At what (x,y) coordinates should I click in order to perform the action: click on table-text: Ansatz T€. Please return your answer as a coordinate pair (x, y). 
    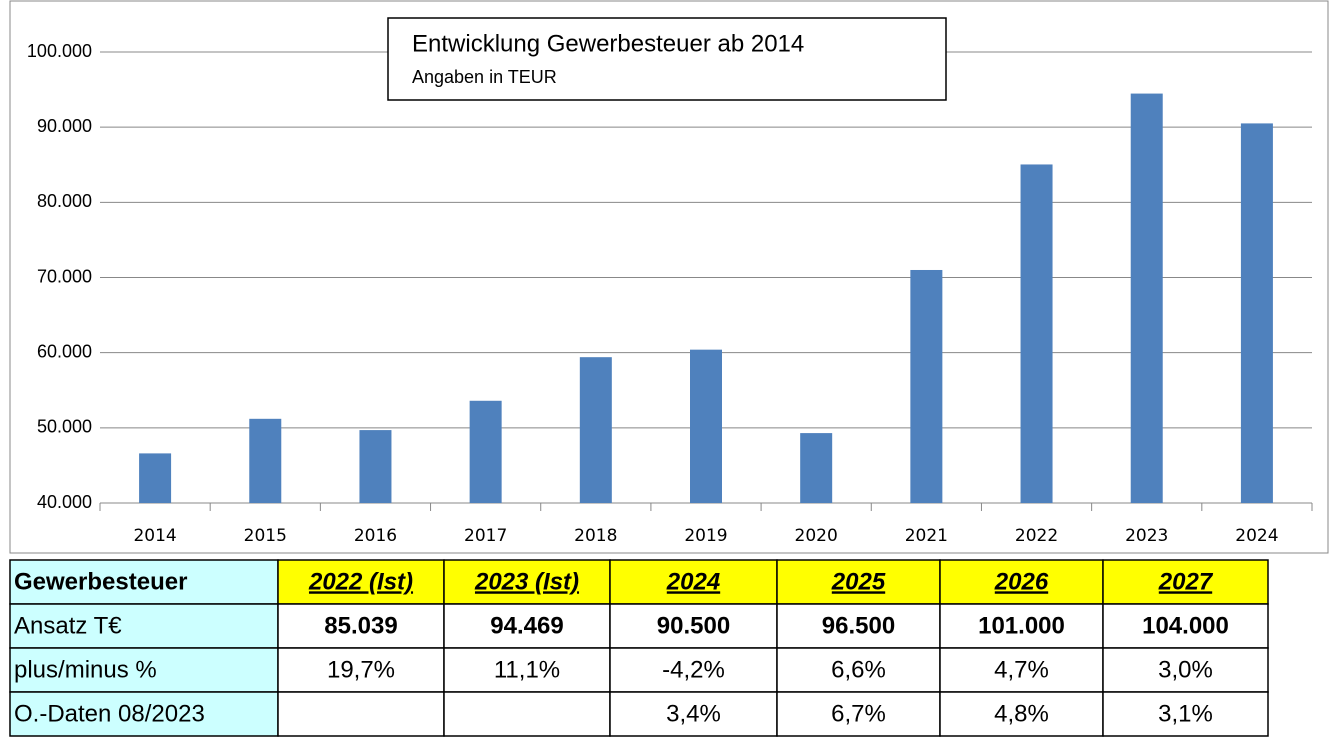
    Looking at the image, I should click on (68, 625).